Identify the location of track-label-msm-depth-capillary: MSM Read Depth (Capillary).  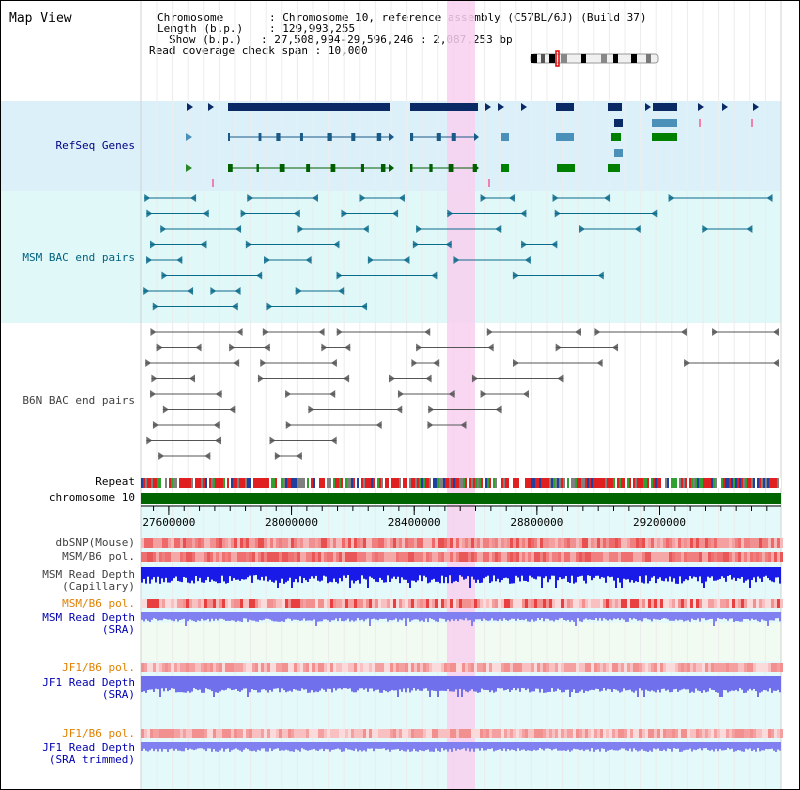
(88, 580).